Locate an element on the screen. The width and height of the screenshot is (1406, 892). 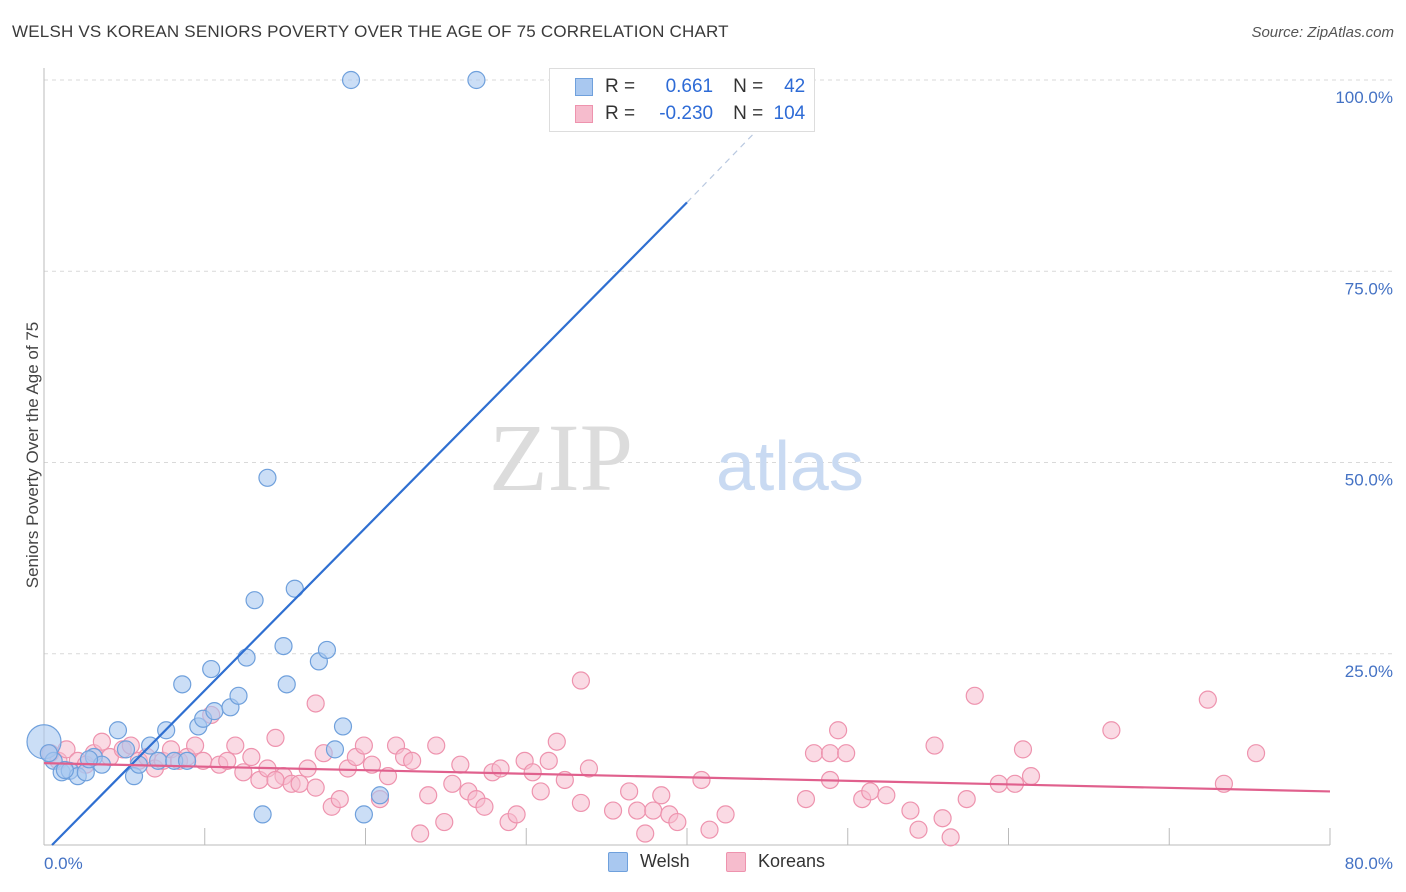
stats-box: R = 0.661 N = 42 R = -0.230 N = 104 is located at coordinates (682, 100).